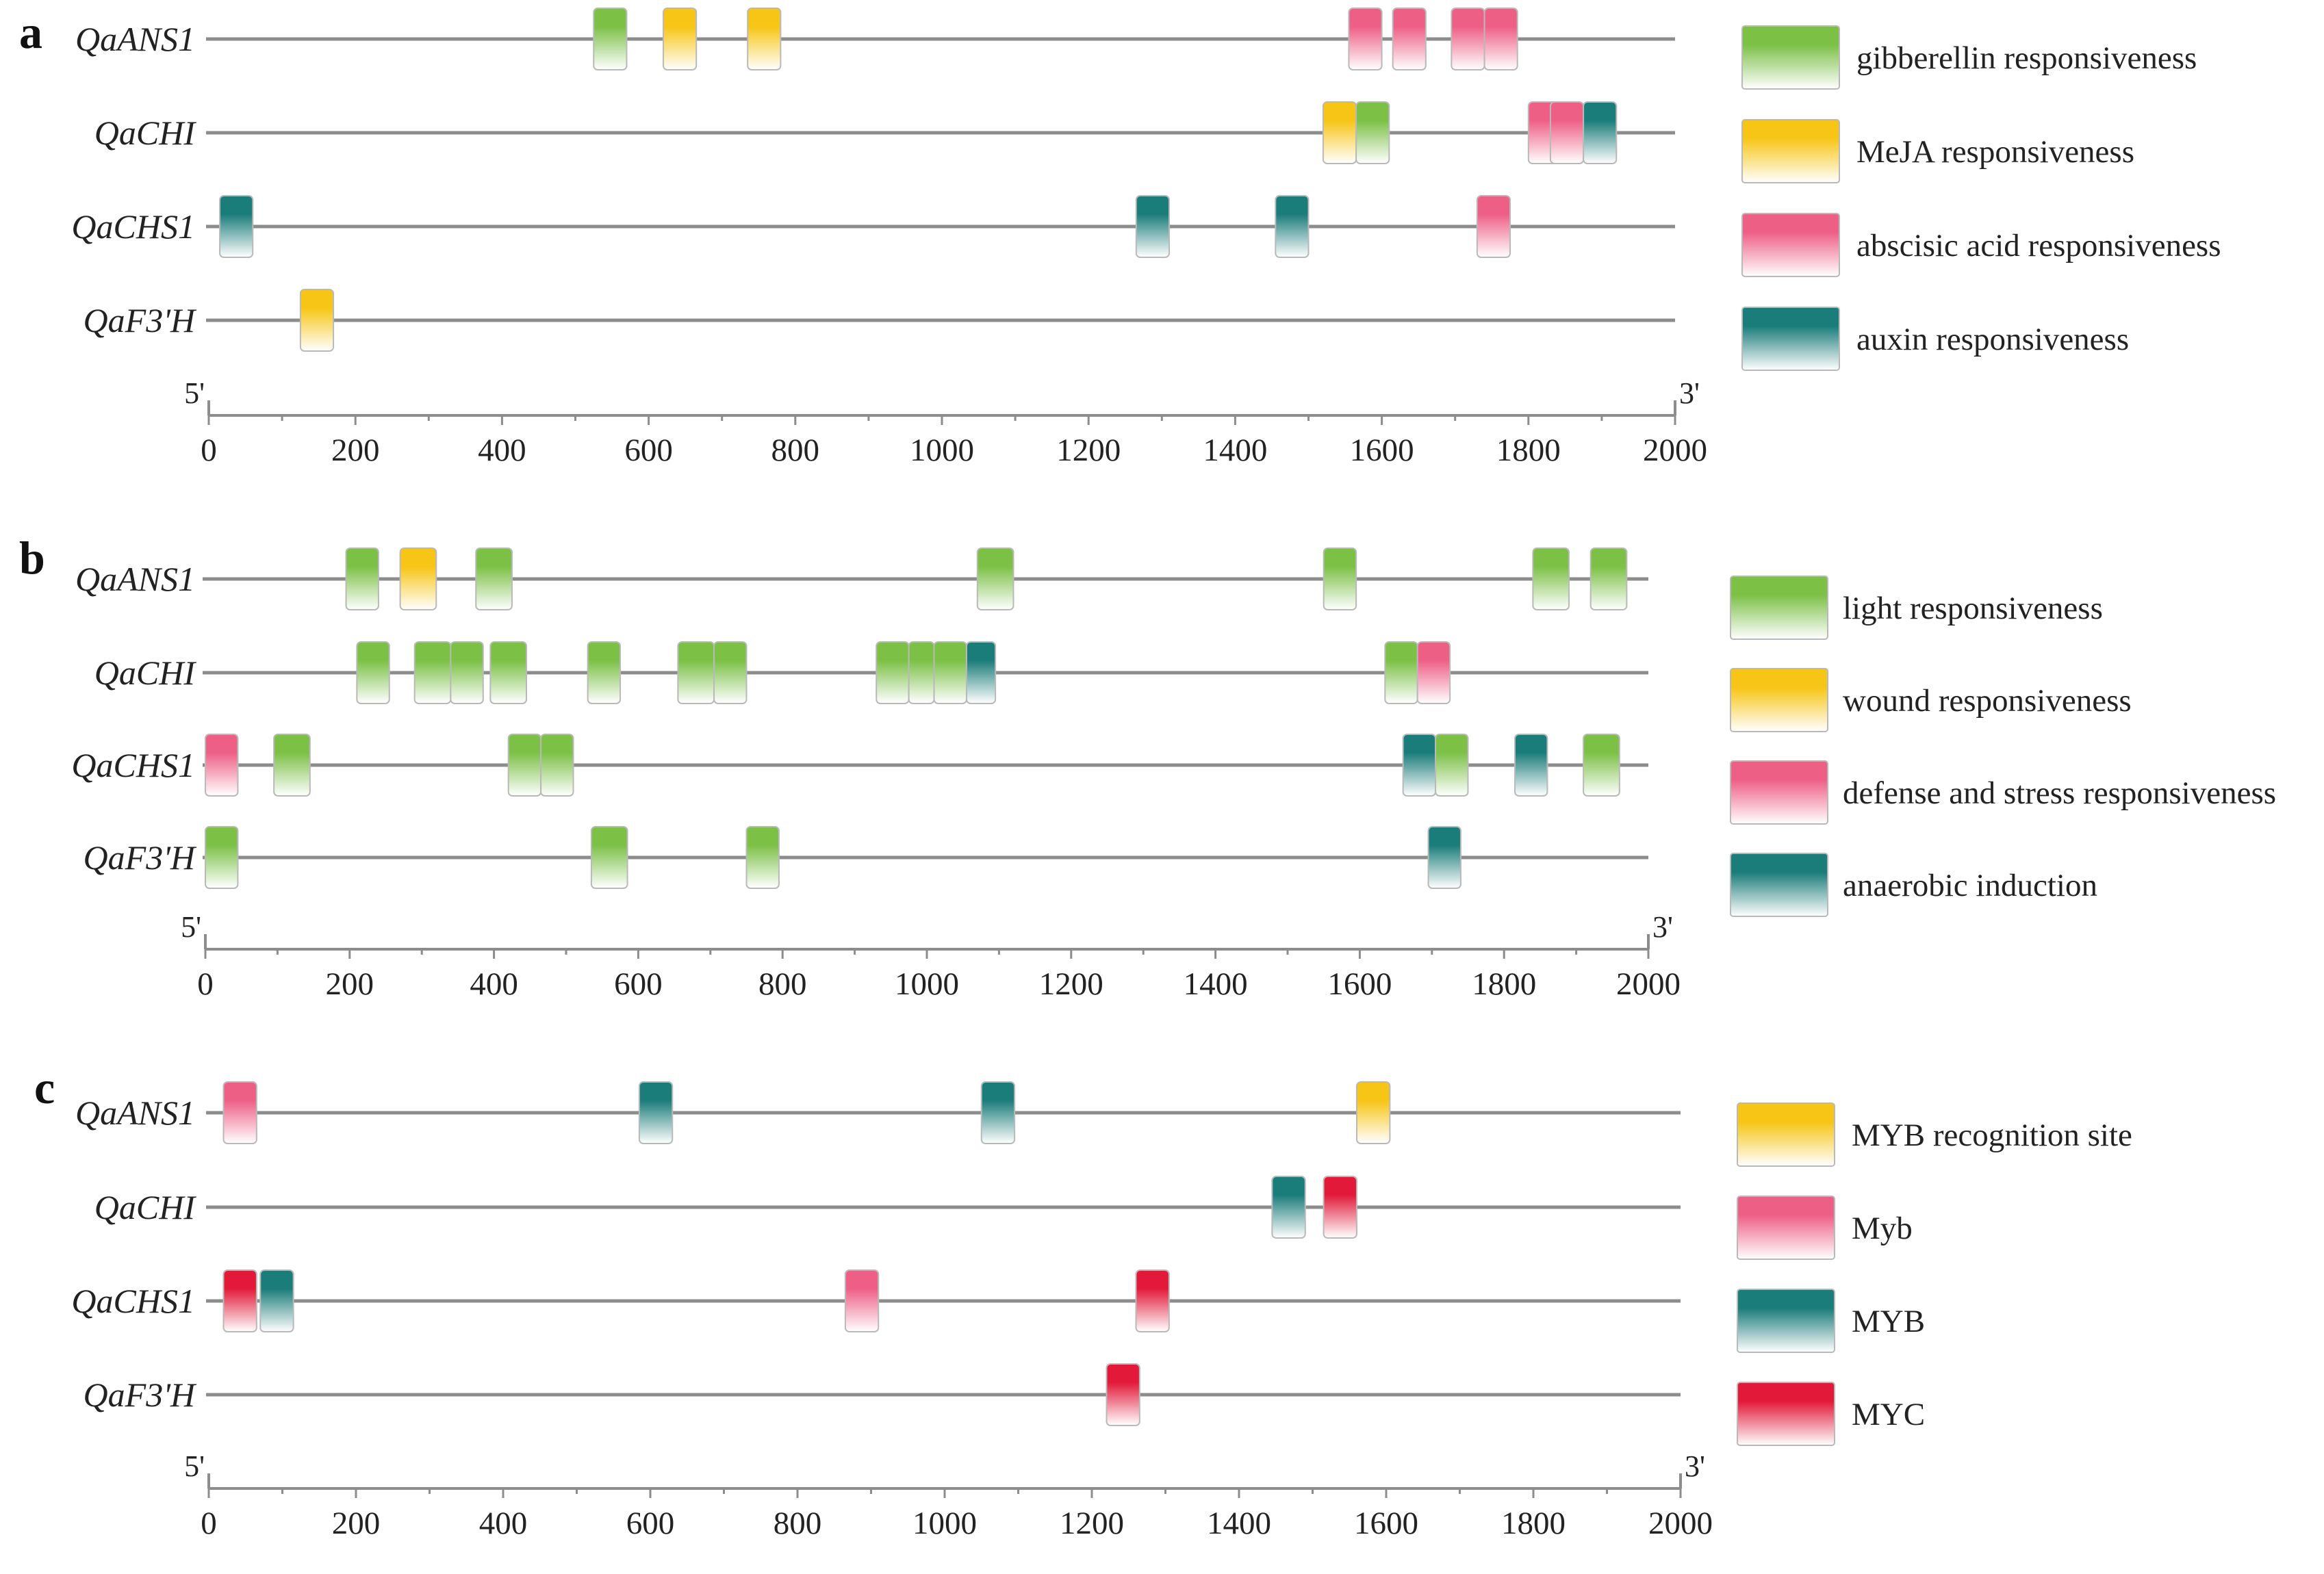  What do you see at coordinates (1973, 608) in the screenshot?
I see `legend-label: light responsiveness` at bounding box center [1973, 608].